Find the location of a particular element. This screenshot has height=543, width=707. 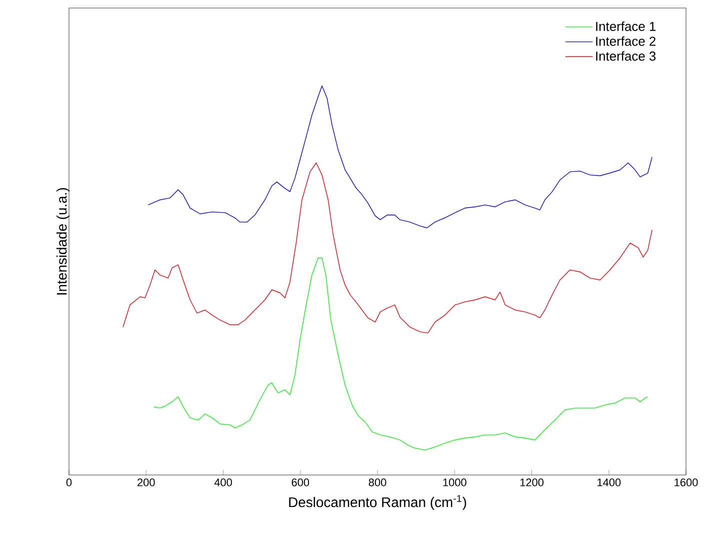

legend-label: Interface 3 is located at coordinates (626, 56).